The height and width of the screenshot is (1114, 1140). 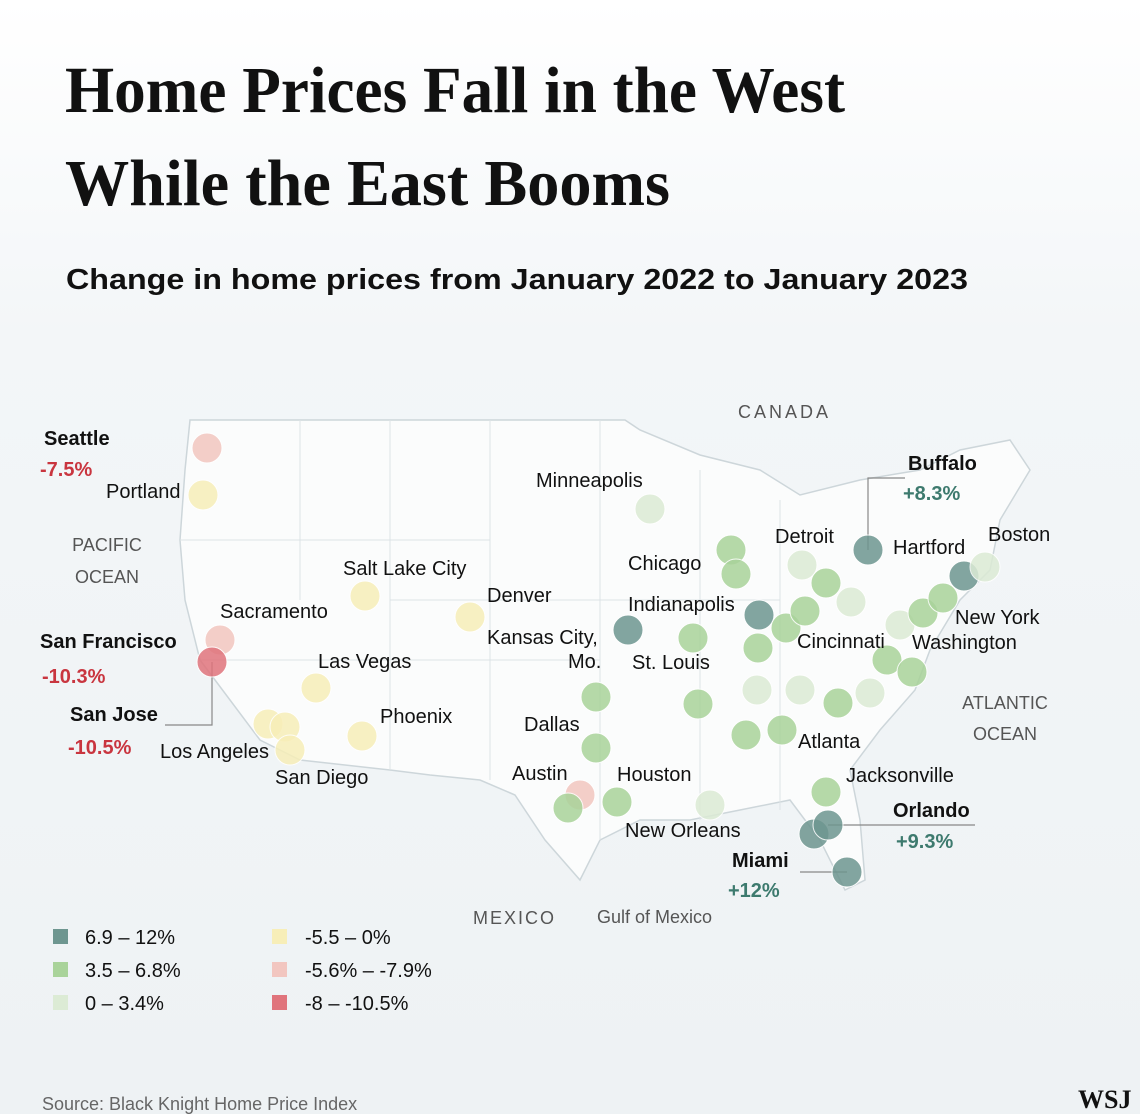 I want to click on city-name: New Orleans, so click(x=683, y=831).